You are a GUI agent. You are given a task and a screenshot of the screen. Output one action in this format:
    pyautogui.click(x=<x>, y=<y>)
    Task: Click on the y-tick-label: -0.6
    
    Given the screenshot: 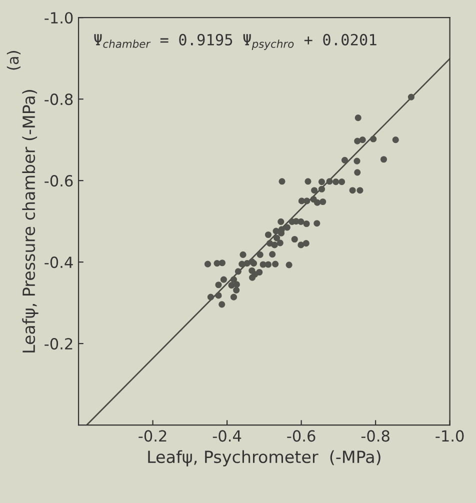 What is the action you would take?
    pyautogui.click(x=58, y=181)
    